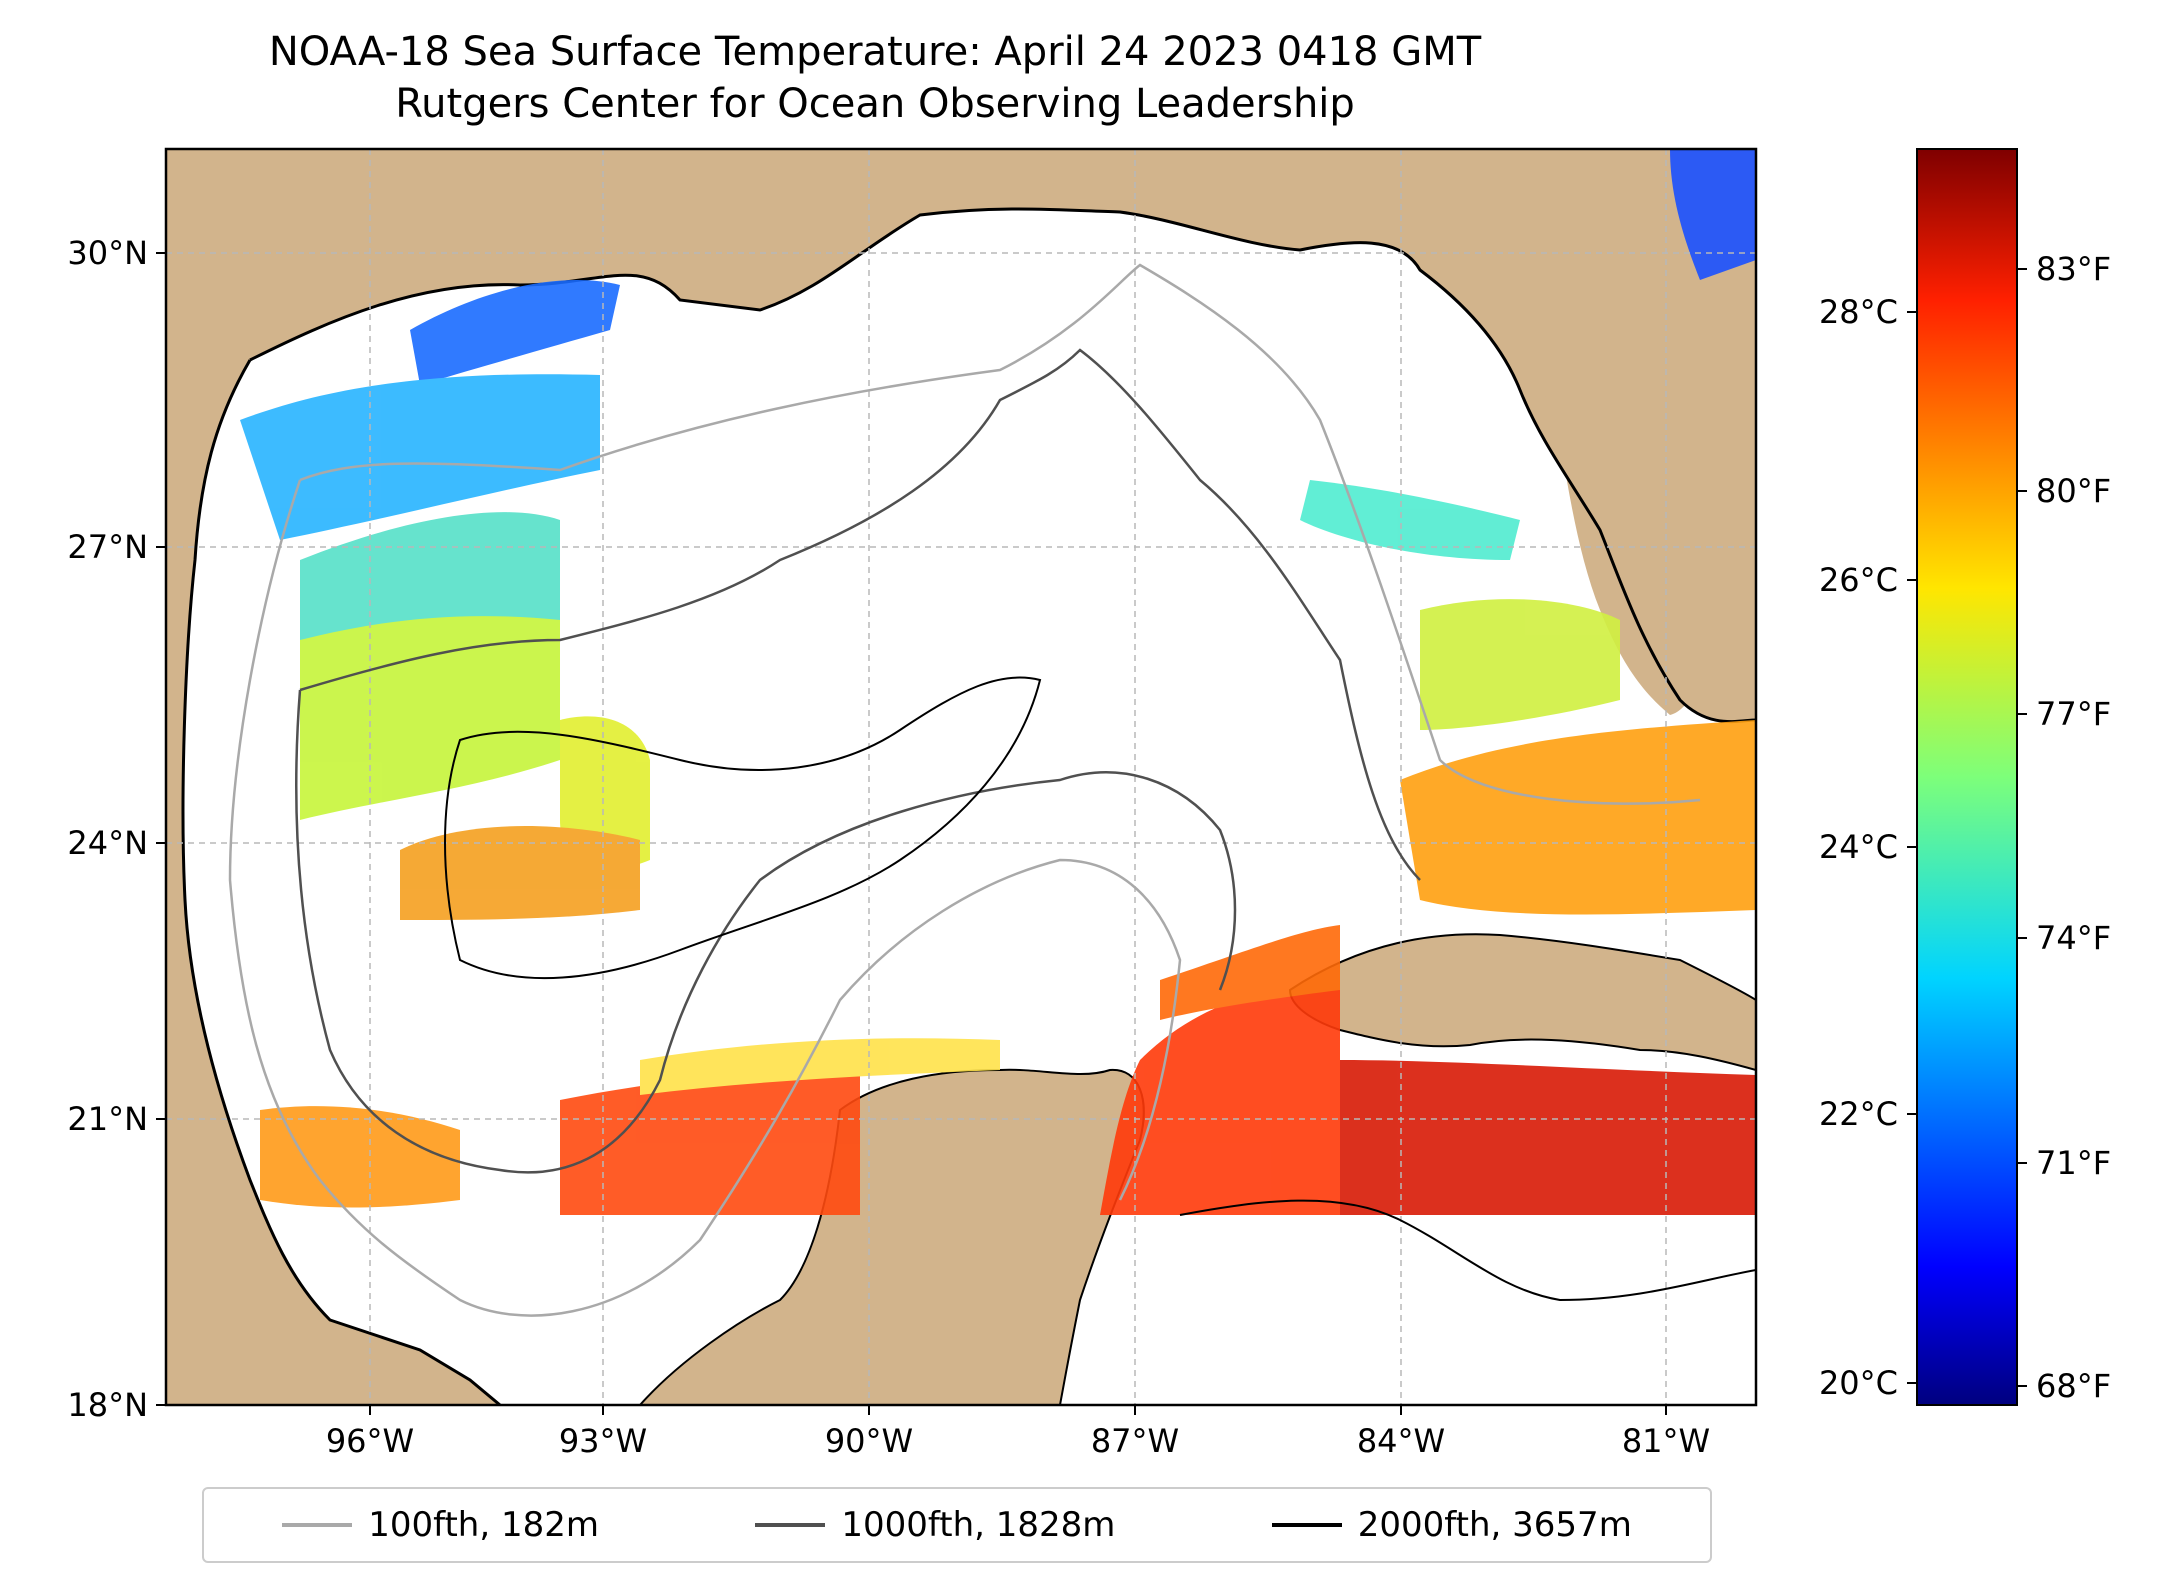  What do you see at coordinates (1467, 1250) in the screenshot?
I see `contour-2000fth-caribbean` at bounding box center [1467, 1250].